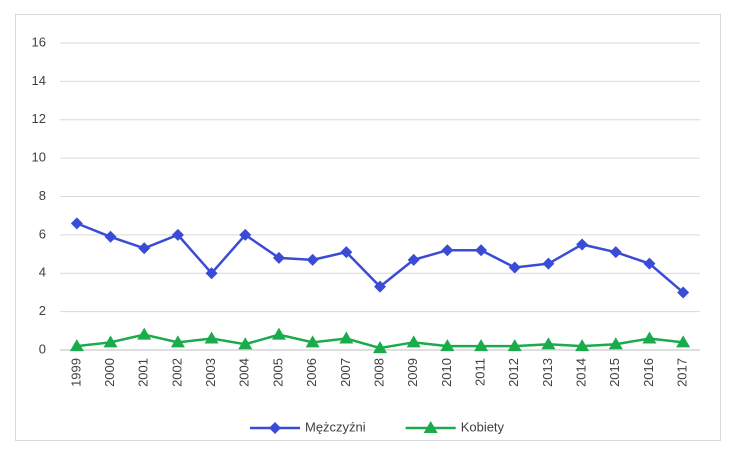 This screenshot has height=462, width=735. Describe the element at coordinates (311, 372) in the screenshot. I see `x-tick-label: 2006` at that location.